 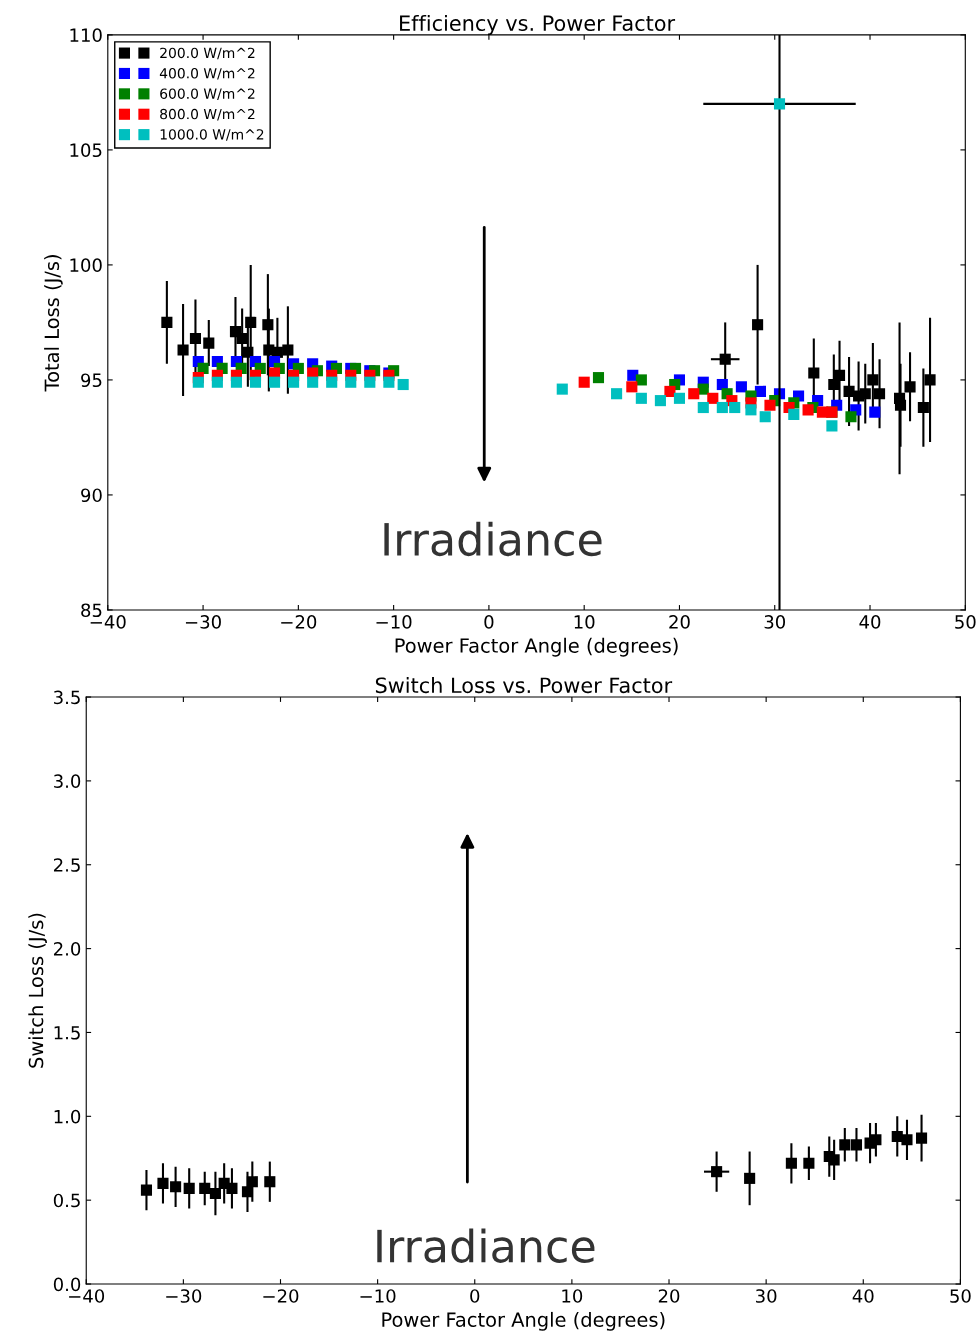 What do you see at coordinates (207, 94) in the screenshot?
I see `legend-label: 600.0 W/m^2` at bounding box center [207, 94].